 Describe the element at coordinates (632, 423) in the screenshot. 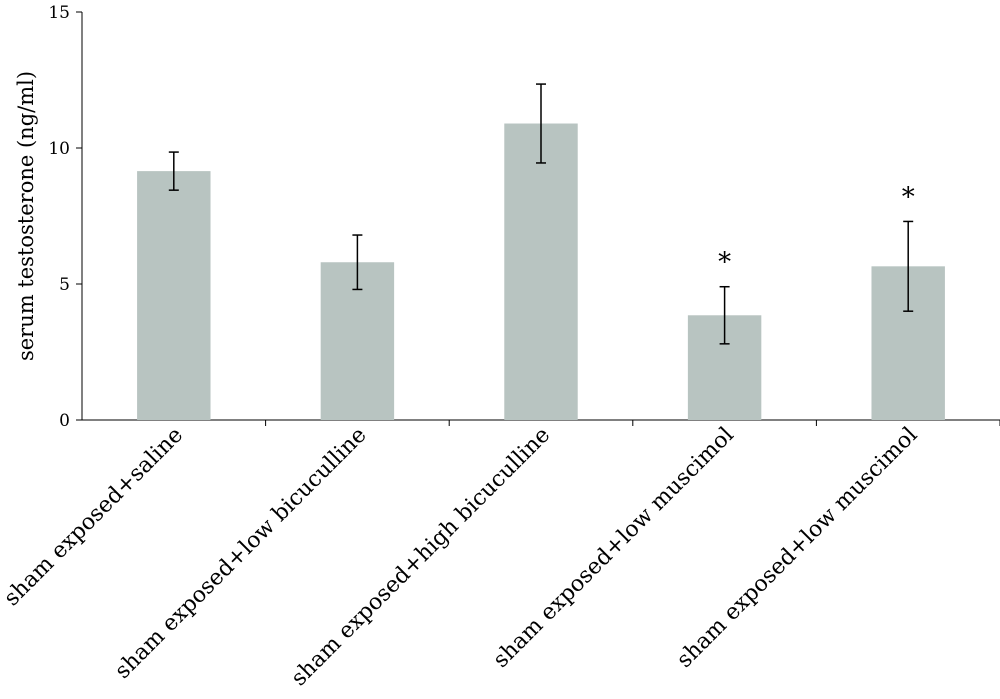

I see `x-ticks` at that location.